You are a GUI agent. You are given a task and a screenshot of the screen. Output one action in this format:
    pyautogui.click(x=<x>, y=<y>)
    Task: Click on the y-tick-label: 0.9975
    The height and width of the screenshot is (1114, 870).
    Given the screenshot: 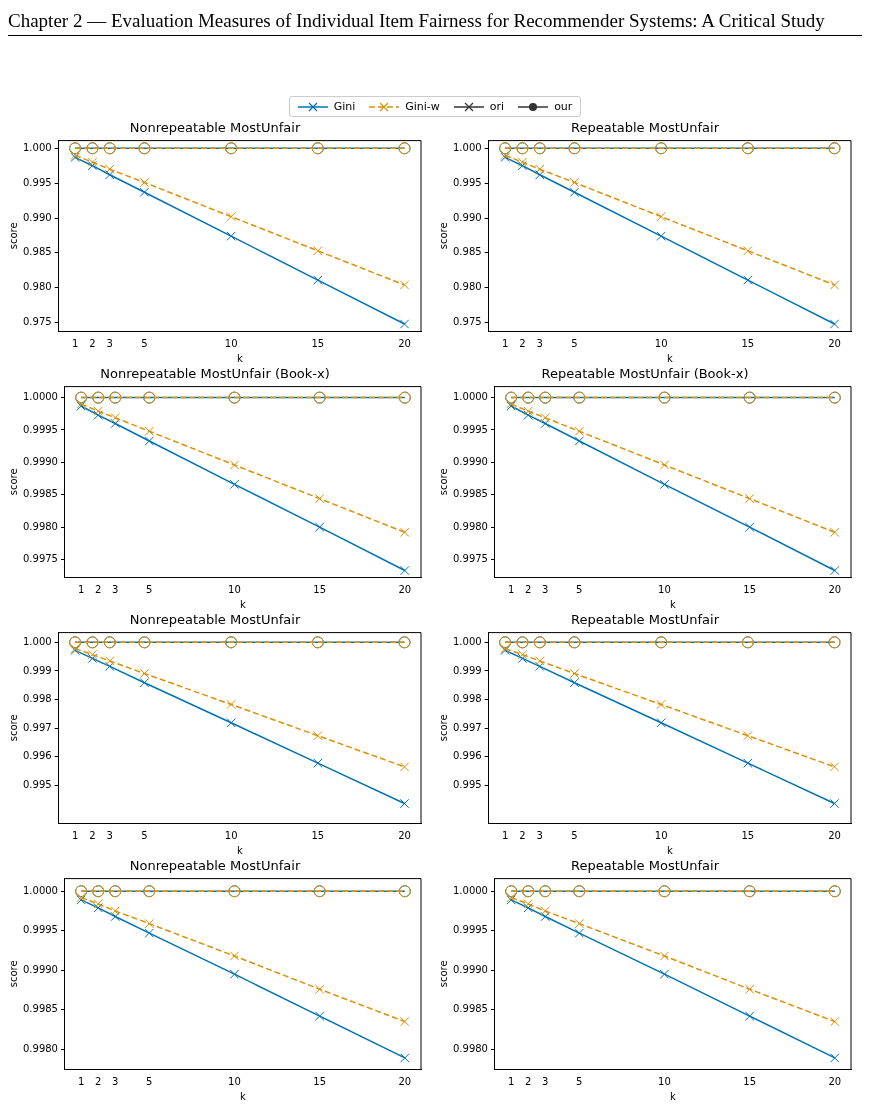 What is the action you would take?
    pyautogui.click(x=470, y=559)
    